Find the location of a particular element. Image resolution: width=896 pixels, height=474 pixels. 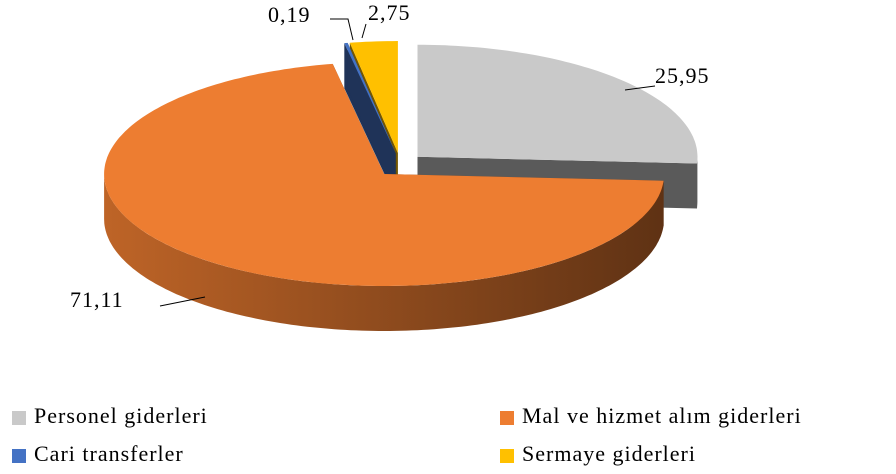

legend-label: Sermaye giderleri is located at coordinates (609, 453).